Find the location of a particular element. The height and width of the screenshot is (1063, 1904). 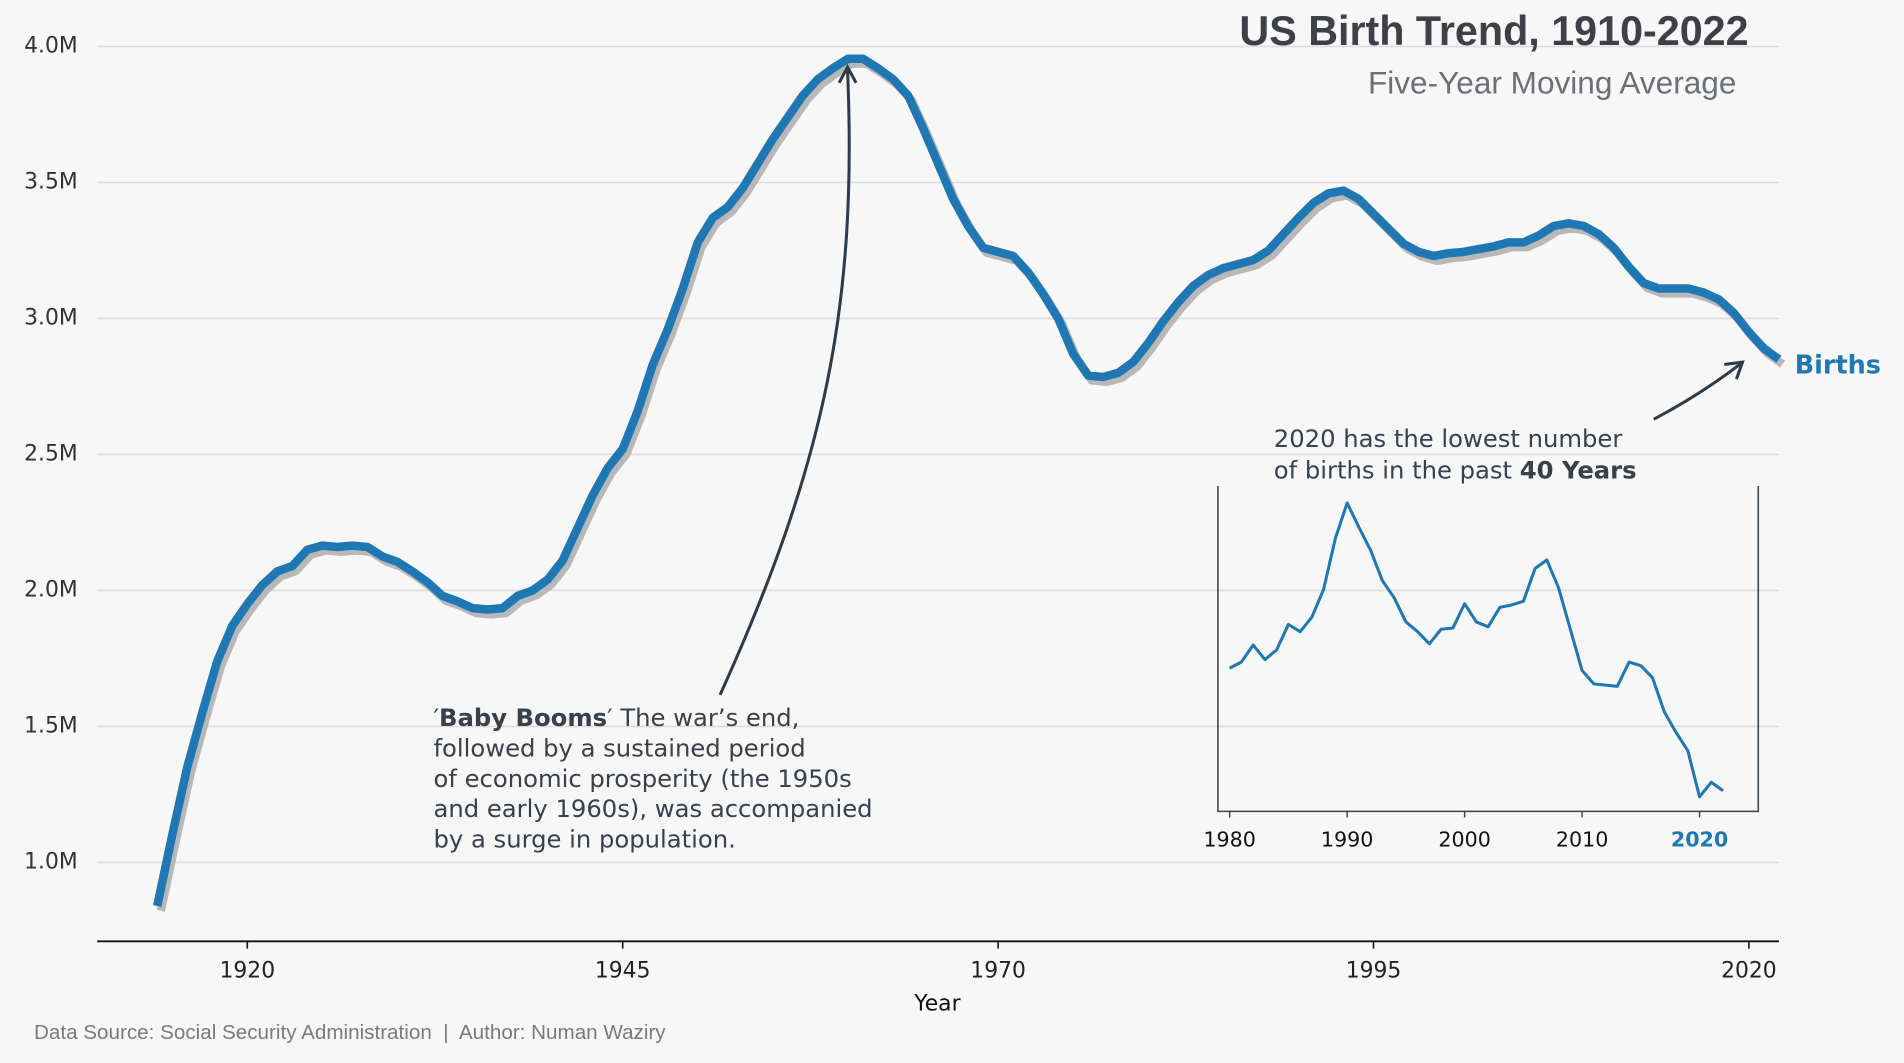

x-tick-label: 1920 is located at coordinates (248, 971).